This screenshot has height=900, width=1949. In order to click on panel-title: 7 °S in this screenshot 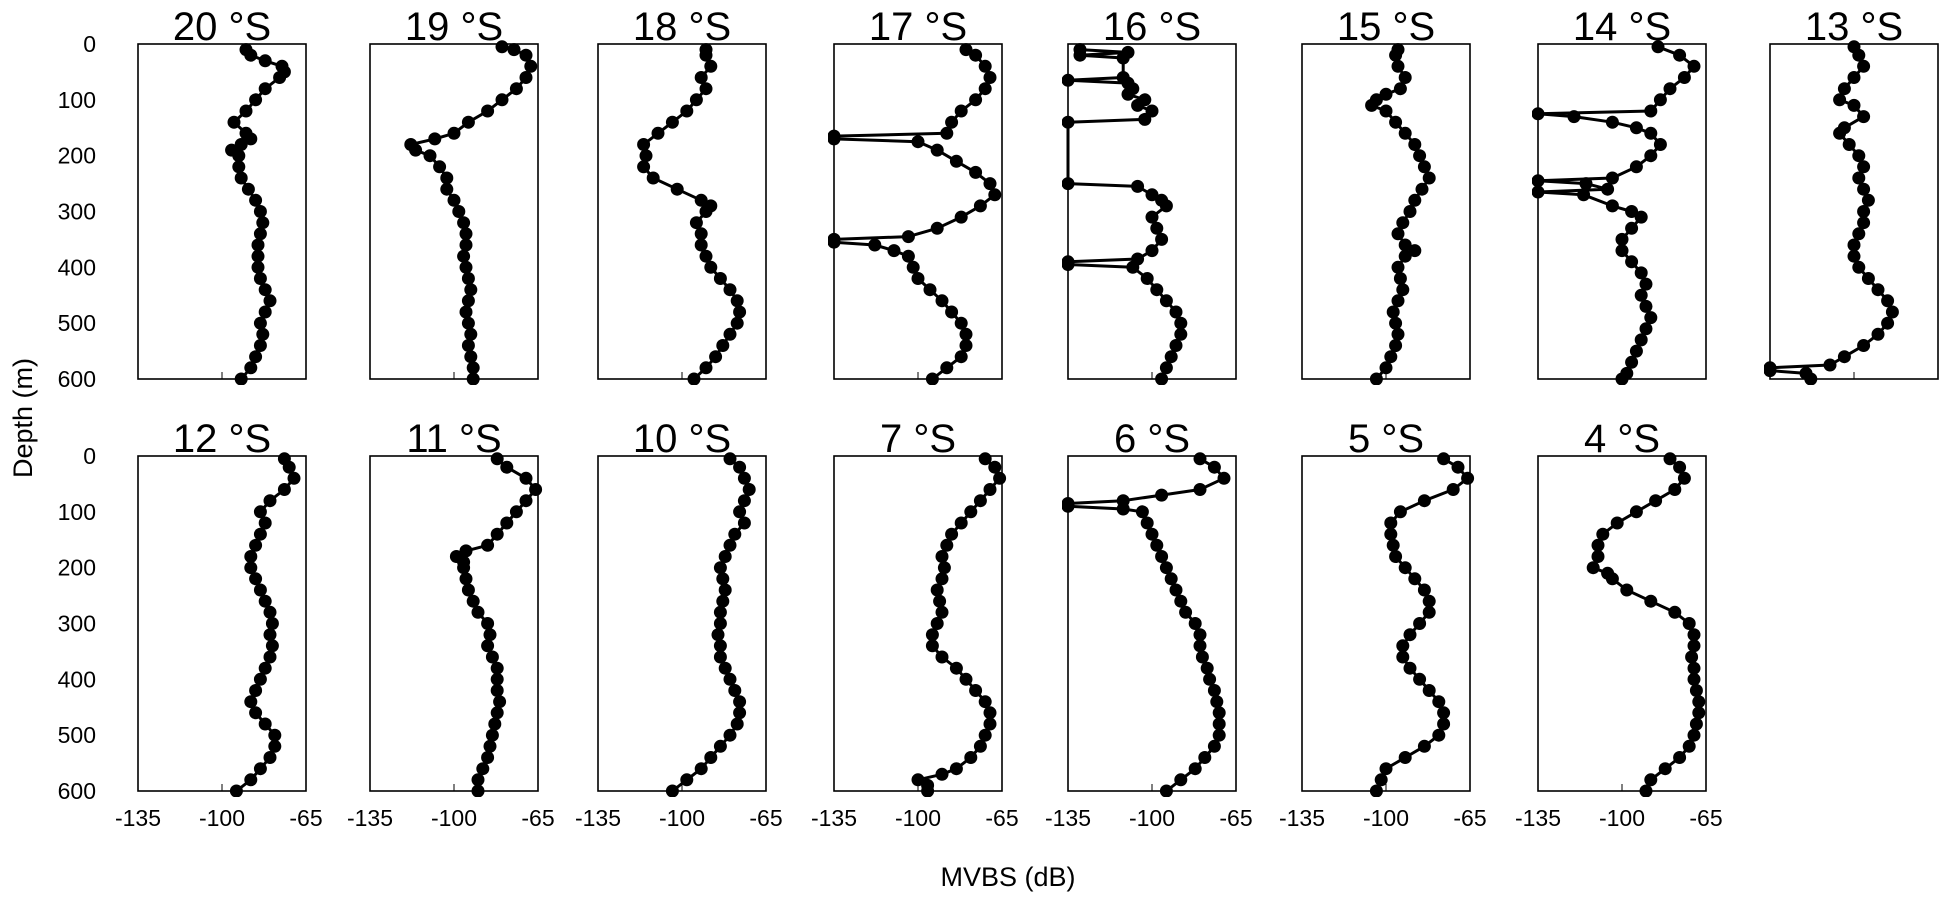, I will do `click(918, 439)`.